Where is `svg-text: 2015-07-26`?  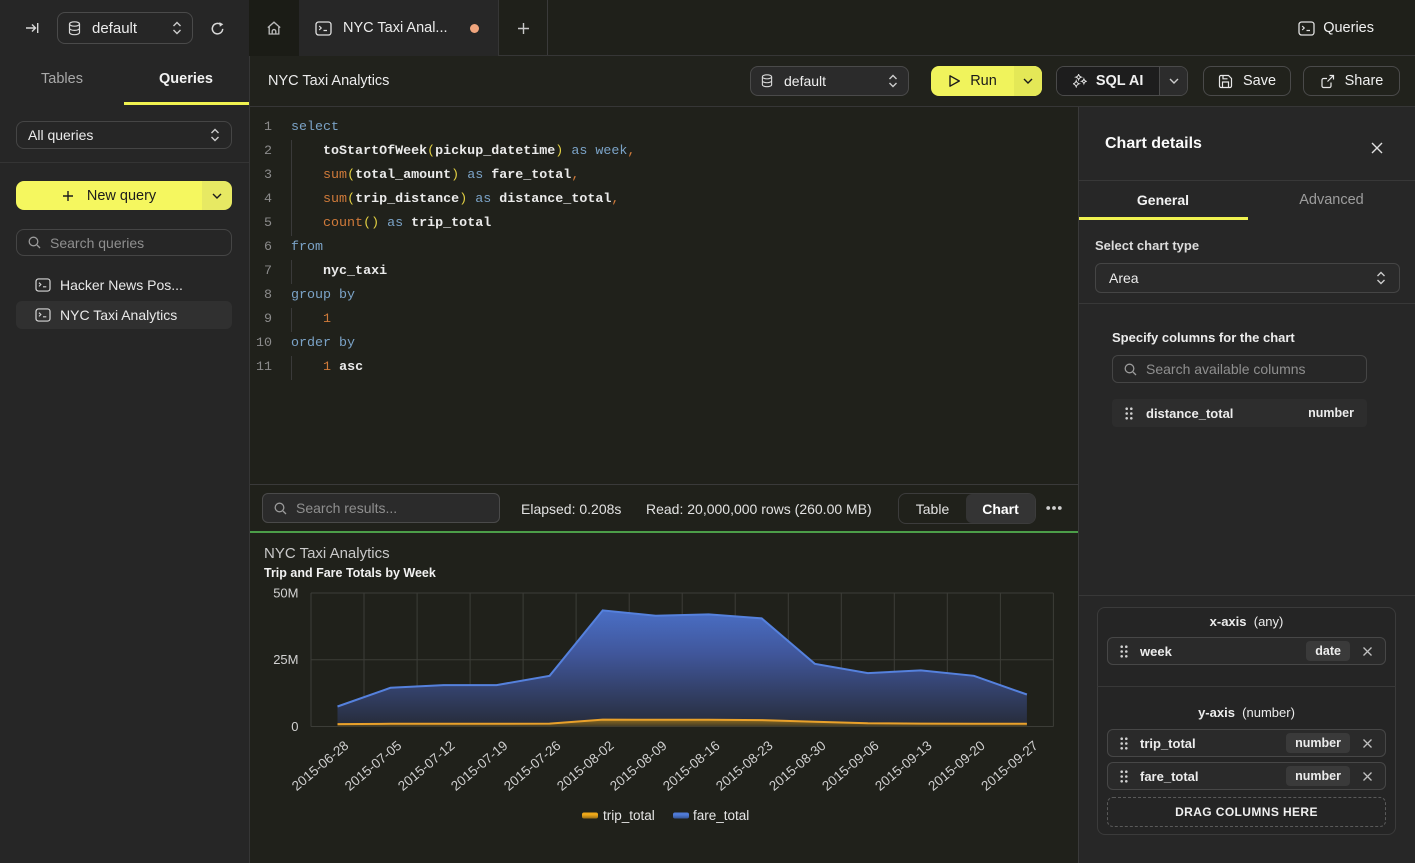 svg-text: 2015-07-26 is located at coordinates (532, 766).